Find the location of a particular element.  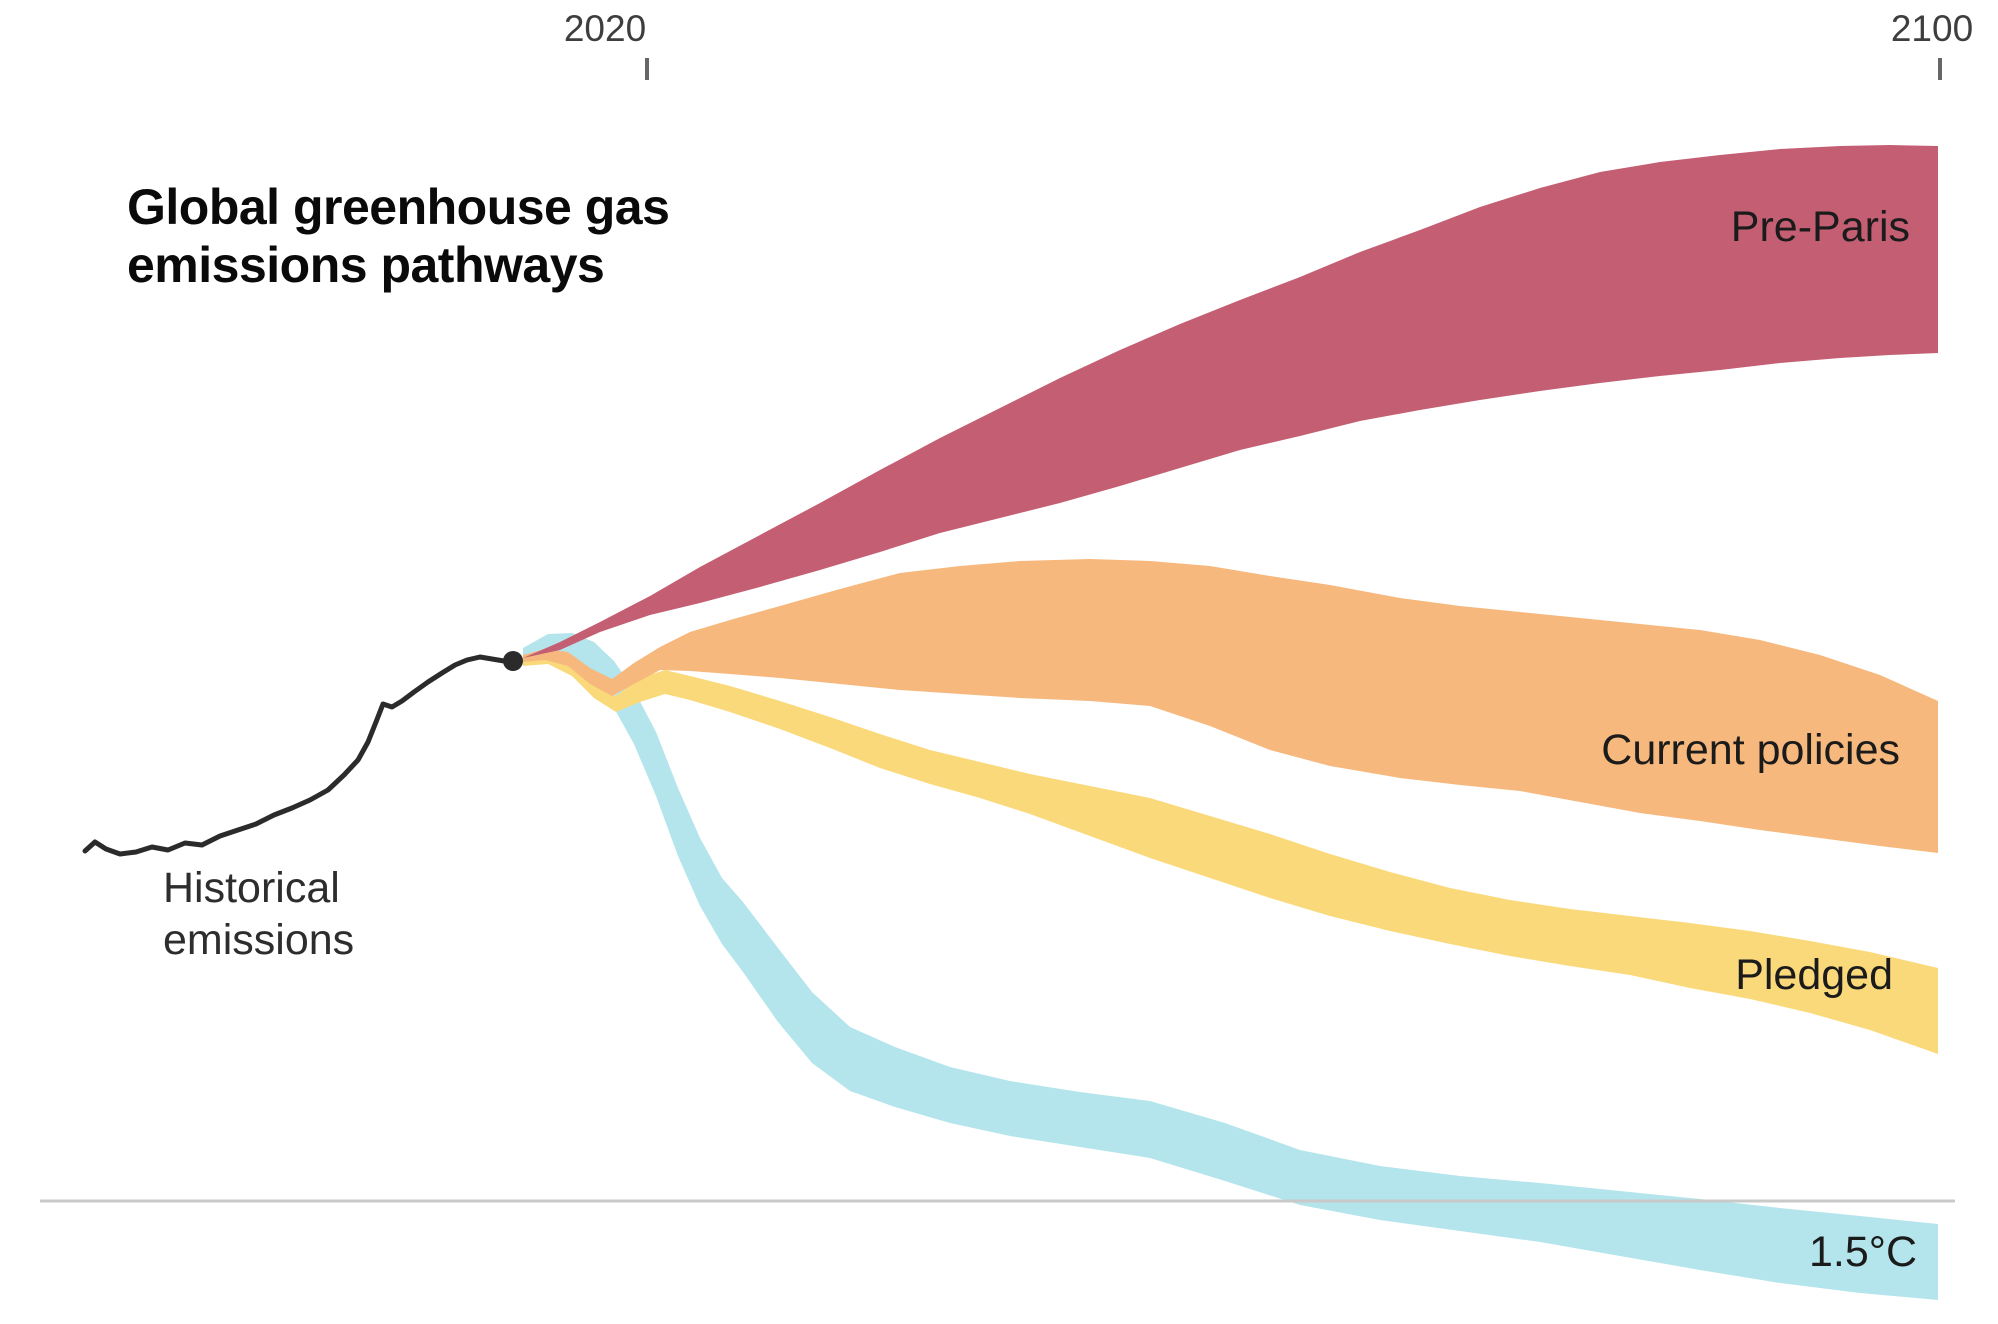

historical-emissions-label-line2: emissions is located at coordinates (259, 940).